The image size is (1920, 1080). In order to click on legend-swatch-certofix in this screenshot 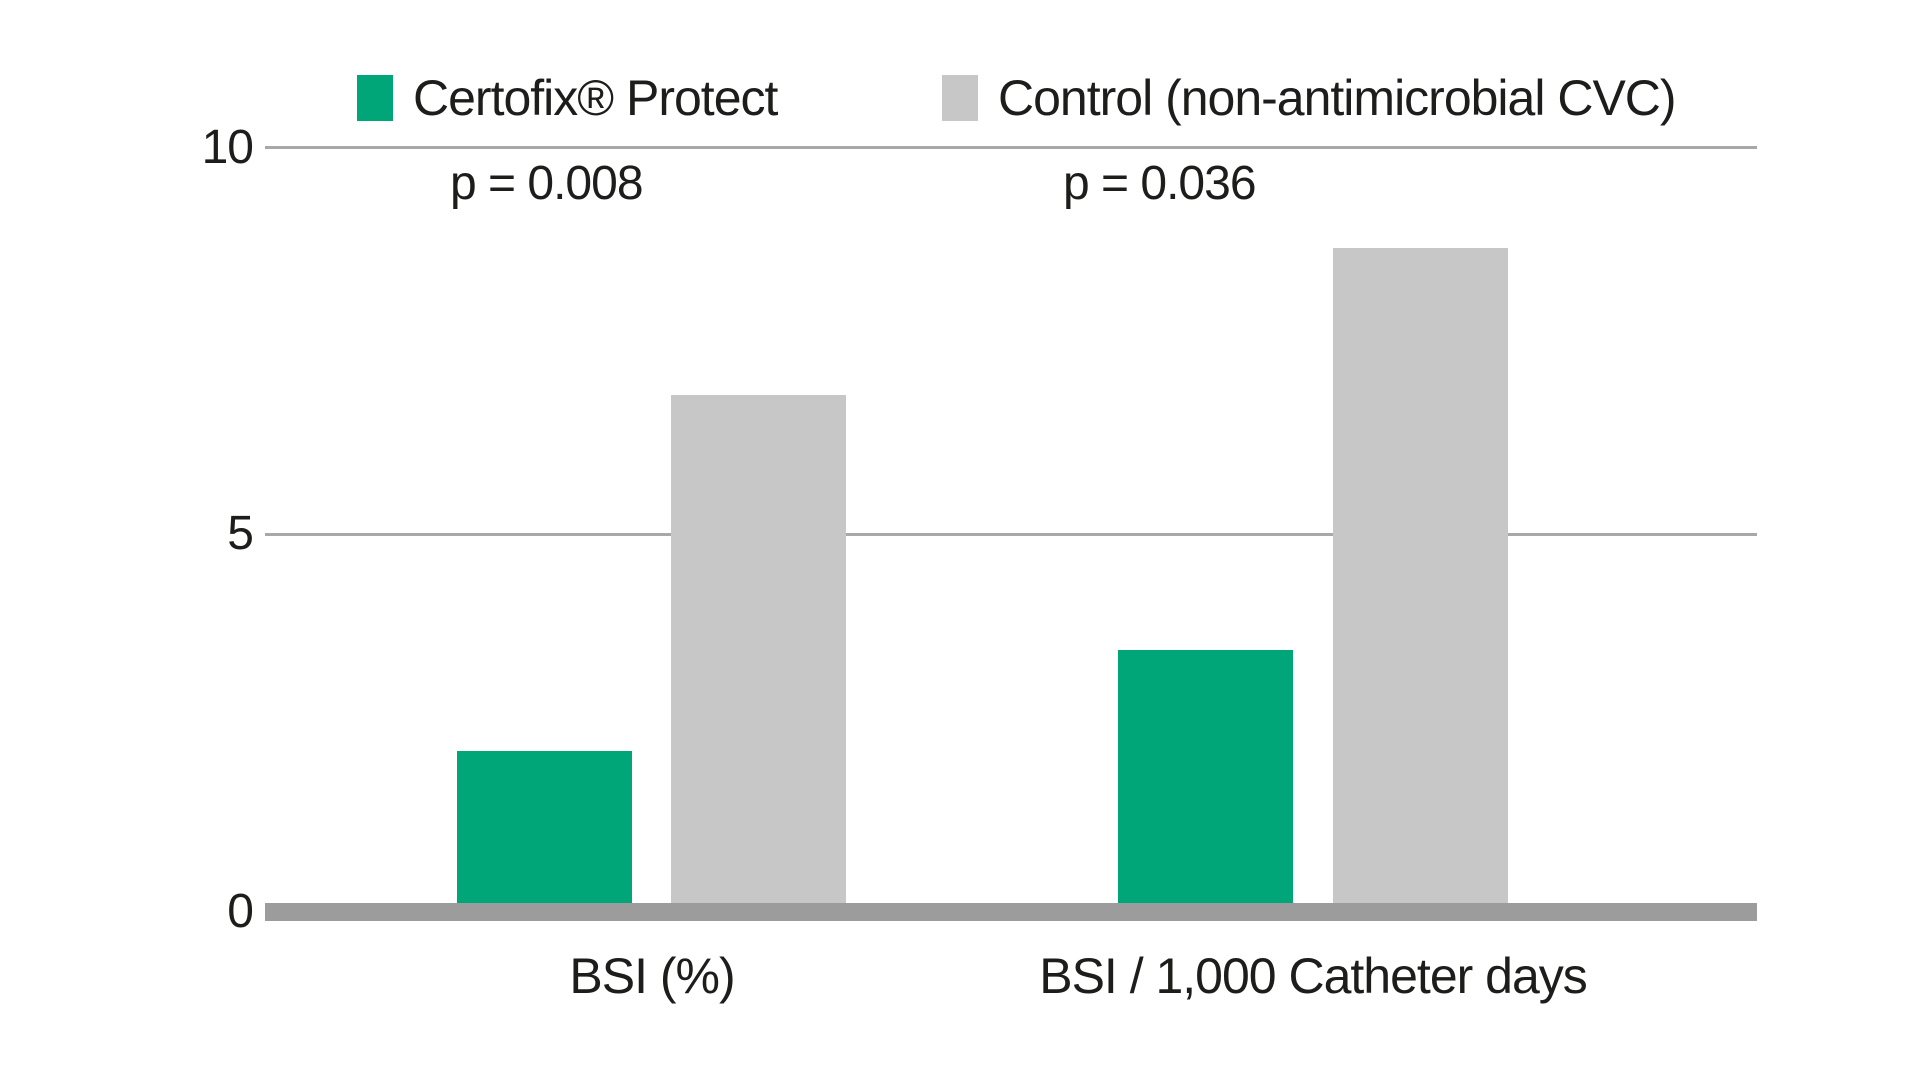, I will do `click(375, 98)`.